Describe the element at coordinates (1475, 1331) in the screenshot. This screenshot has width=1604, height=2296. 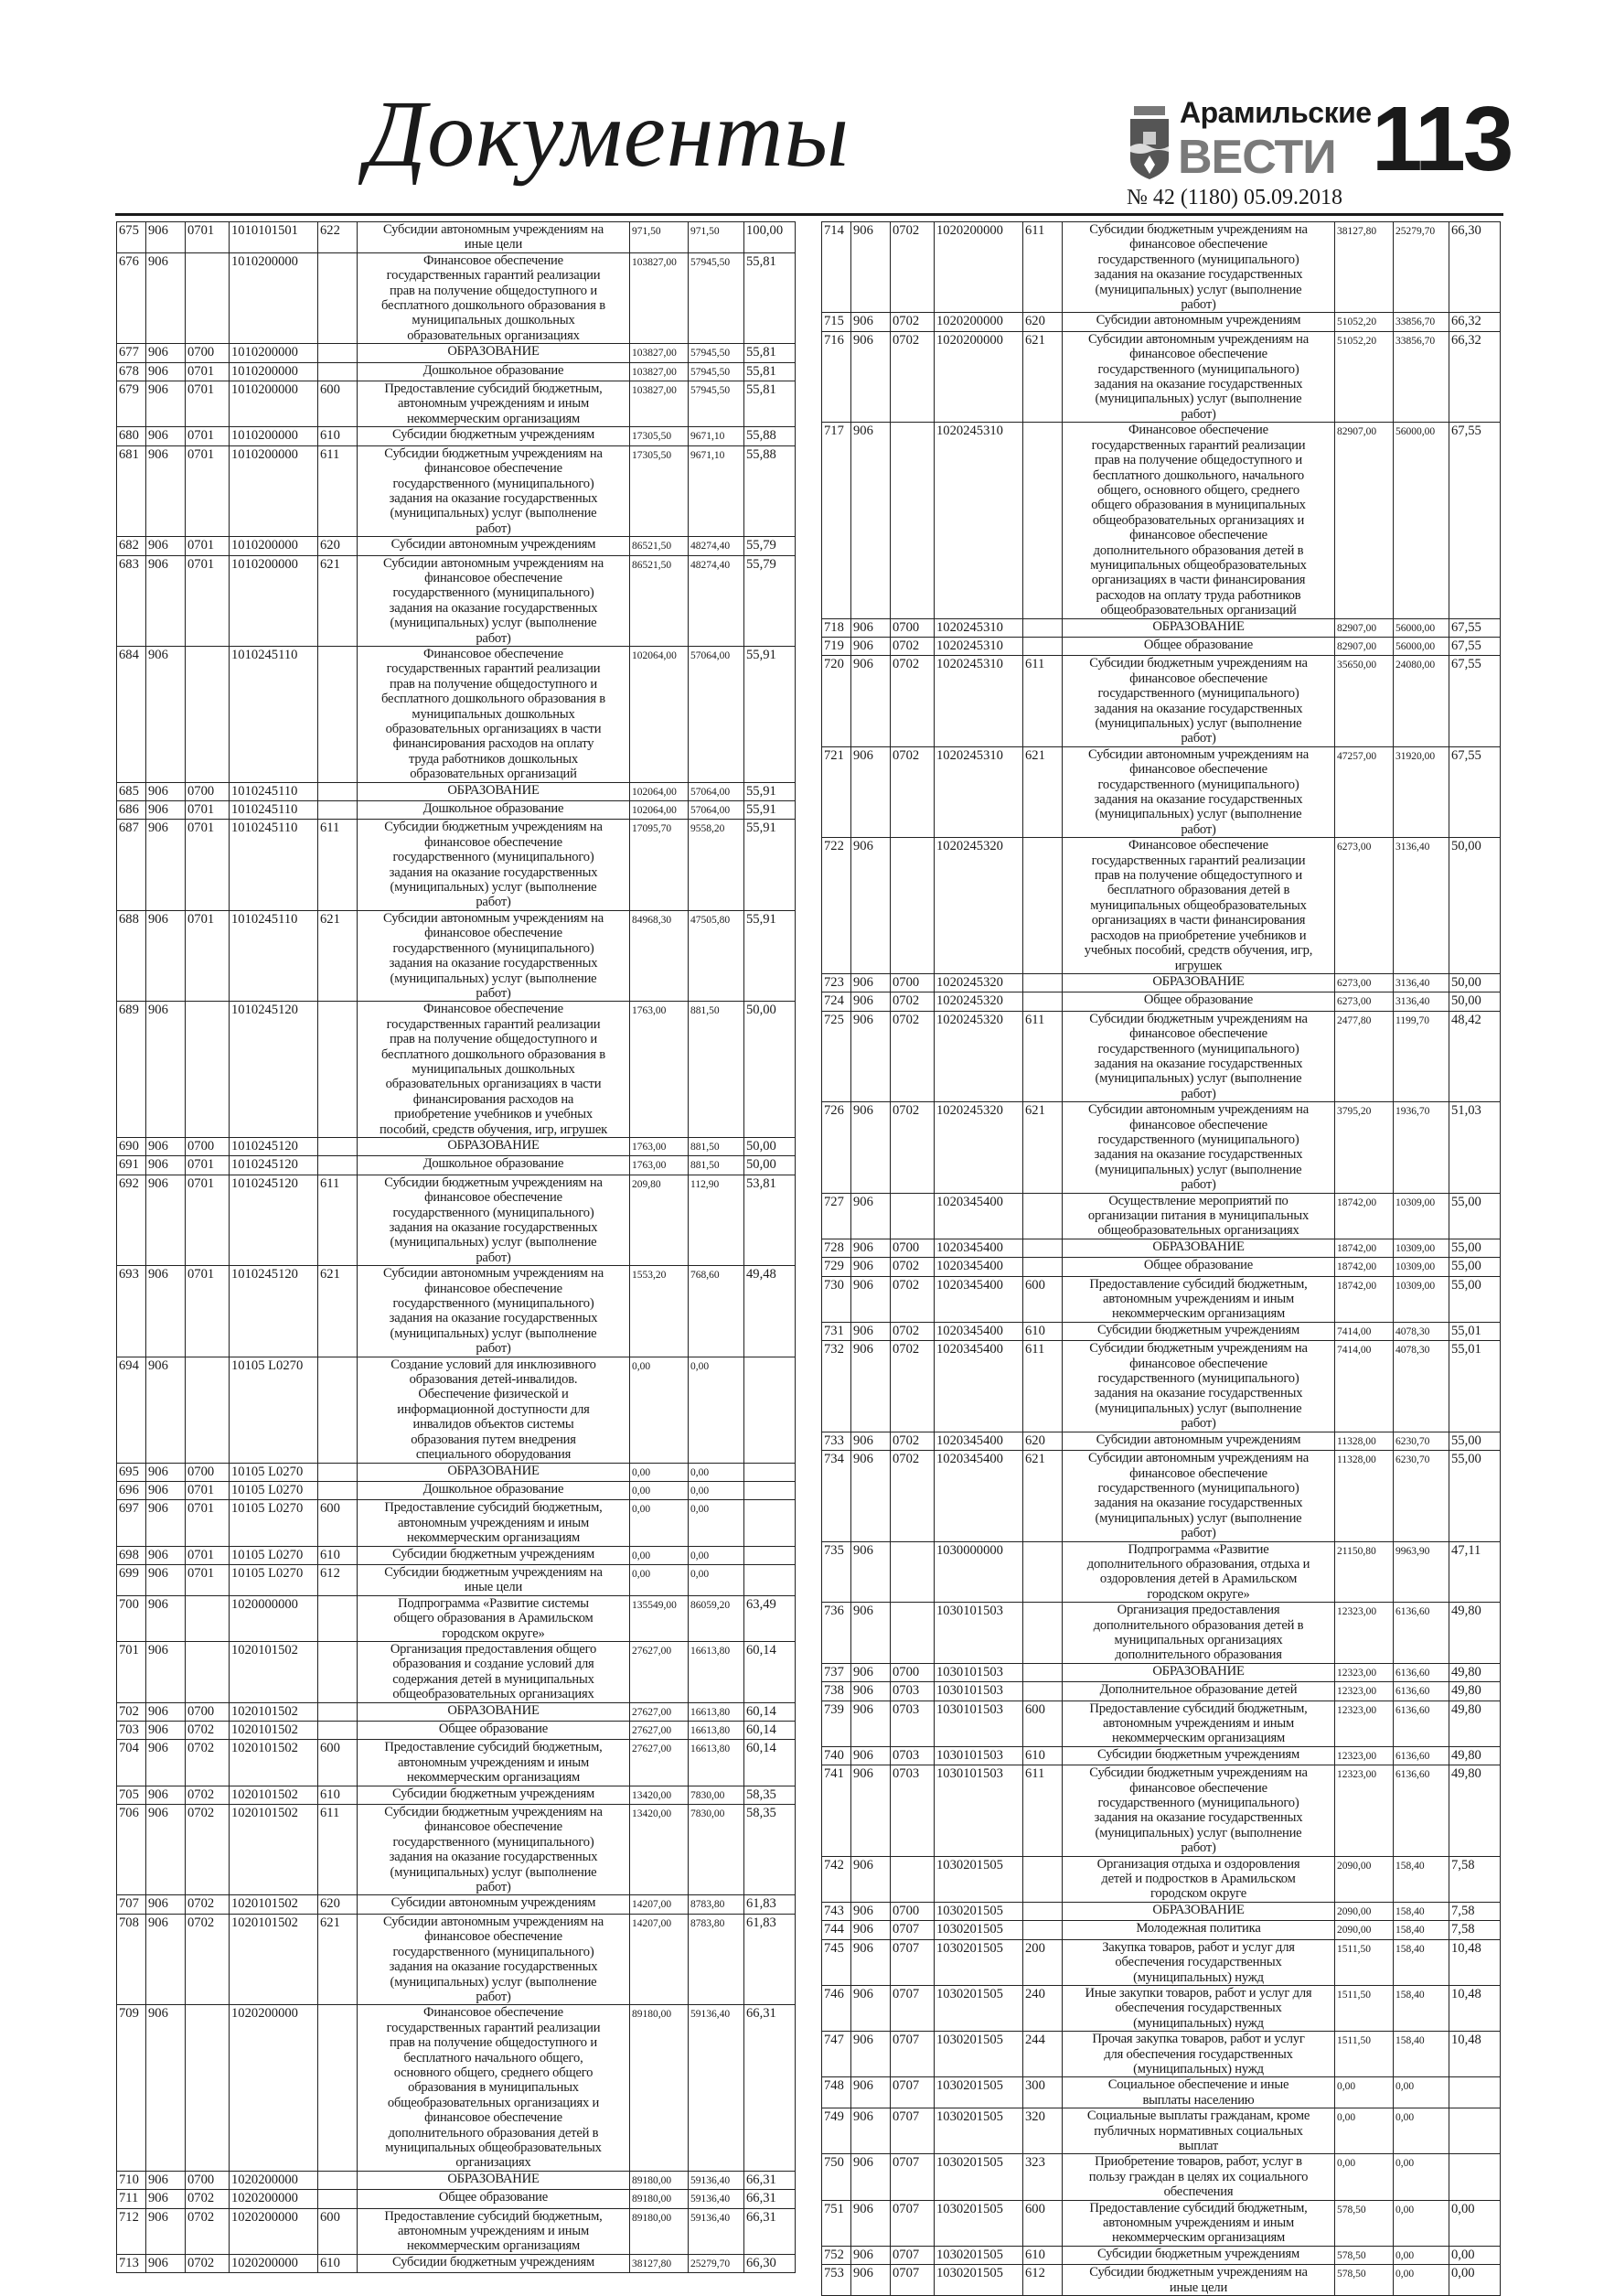
I see `execution-percent: 55,01` at that location.